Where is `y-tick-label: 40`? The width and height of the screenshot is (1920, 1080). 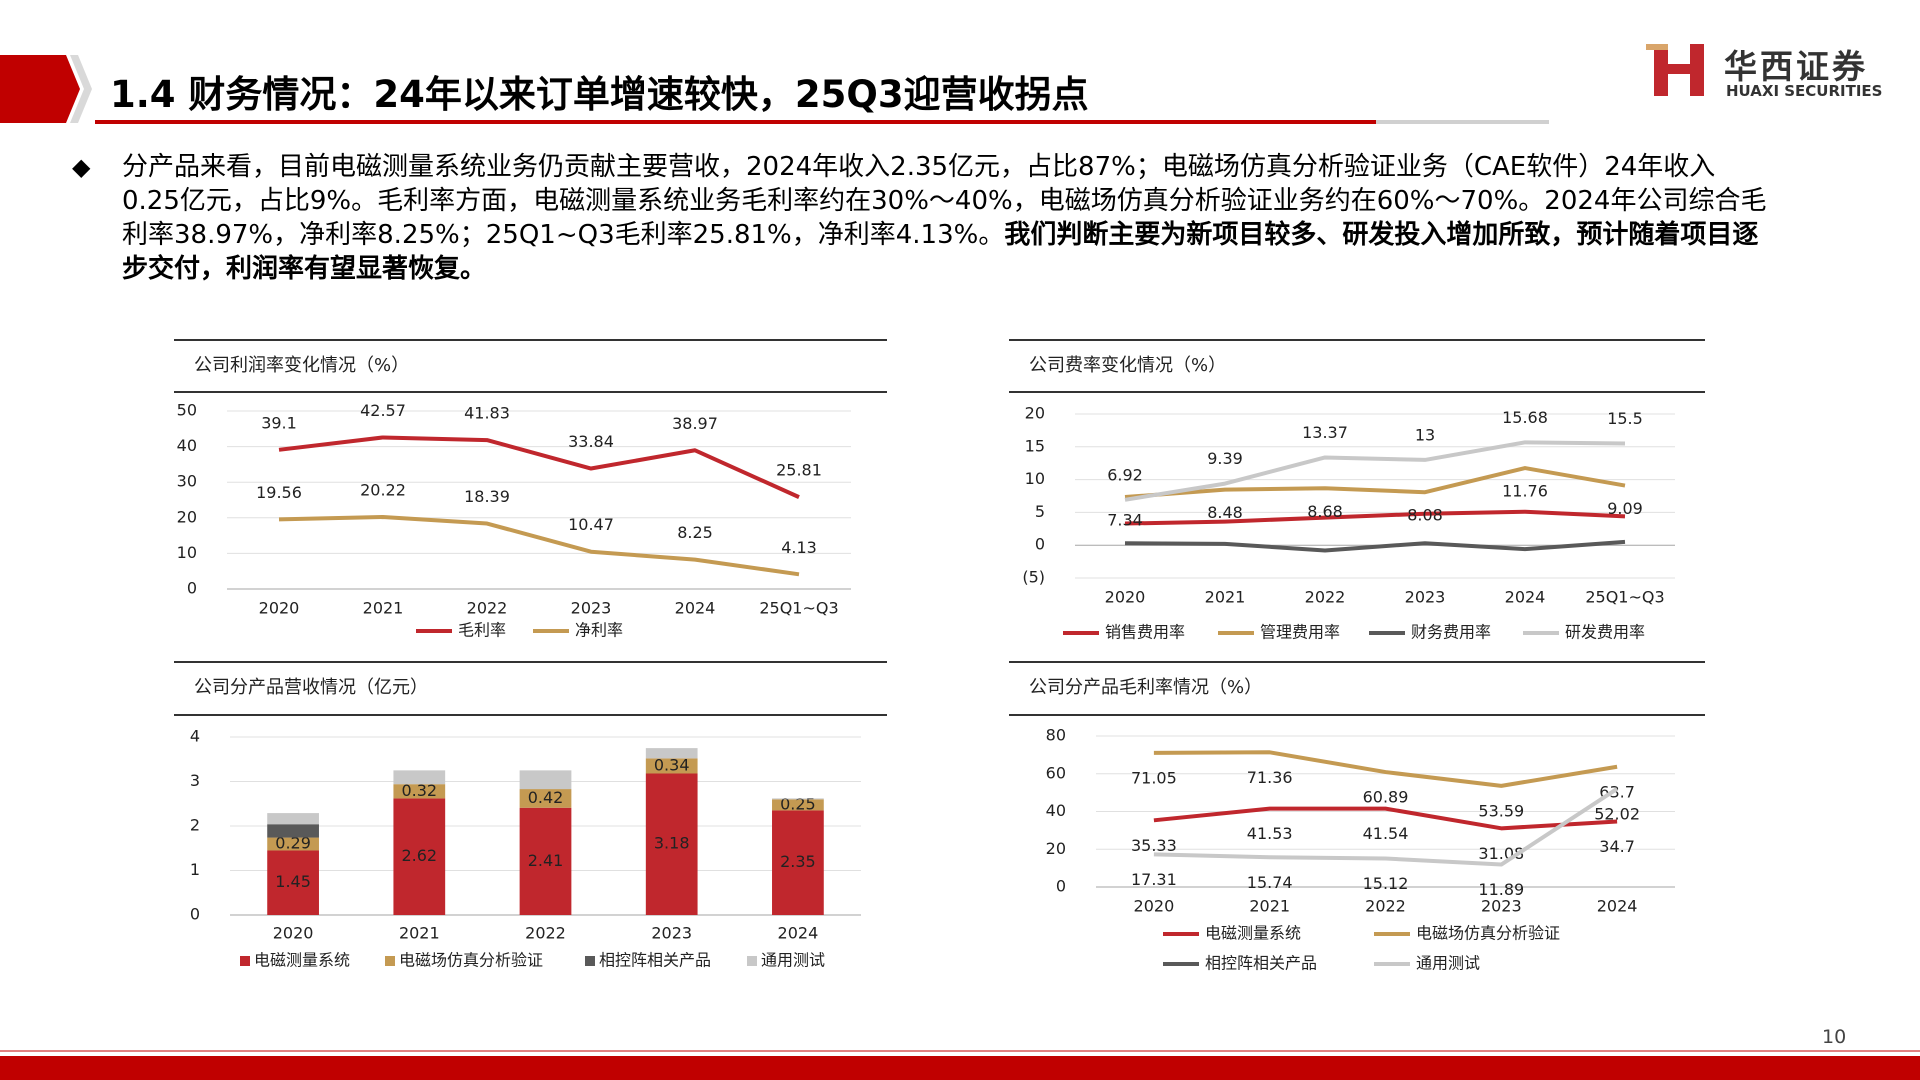 y-tick-label: 40 is located at coordinates (187, 445).